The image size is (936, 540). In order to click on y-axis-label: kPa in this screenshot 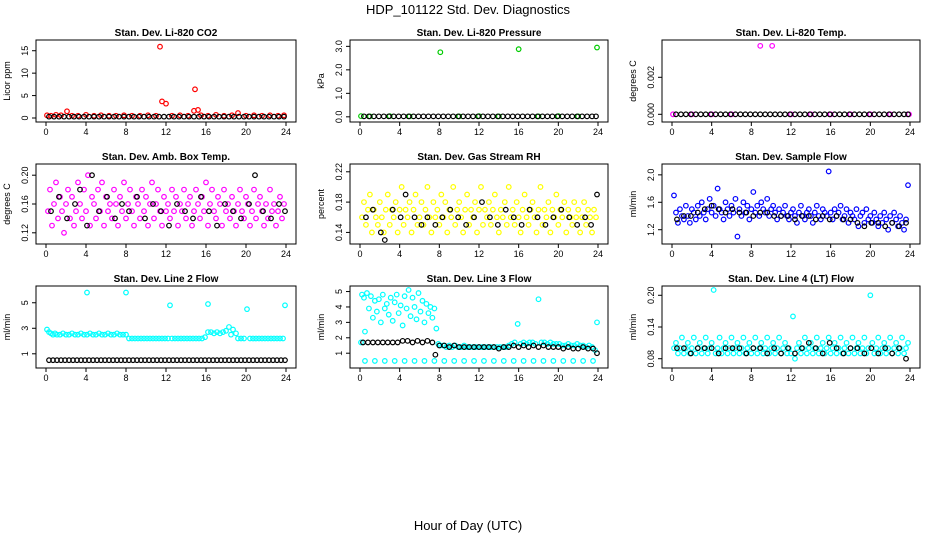, I will do `click(321, 81)`.